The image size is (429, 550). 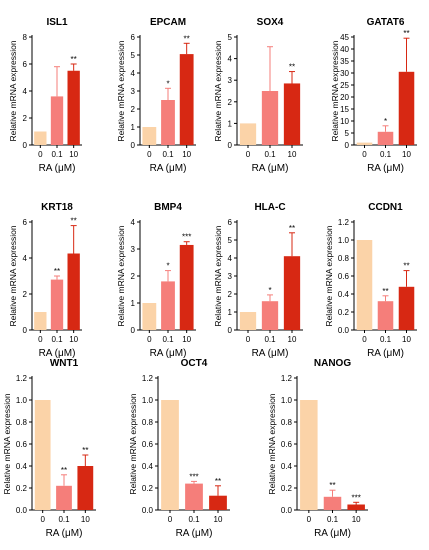 I want to click on chart-title: OCT4, so click(x=194, y=363).